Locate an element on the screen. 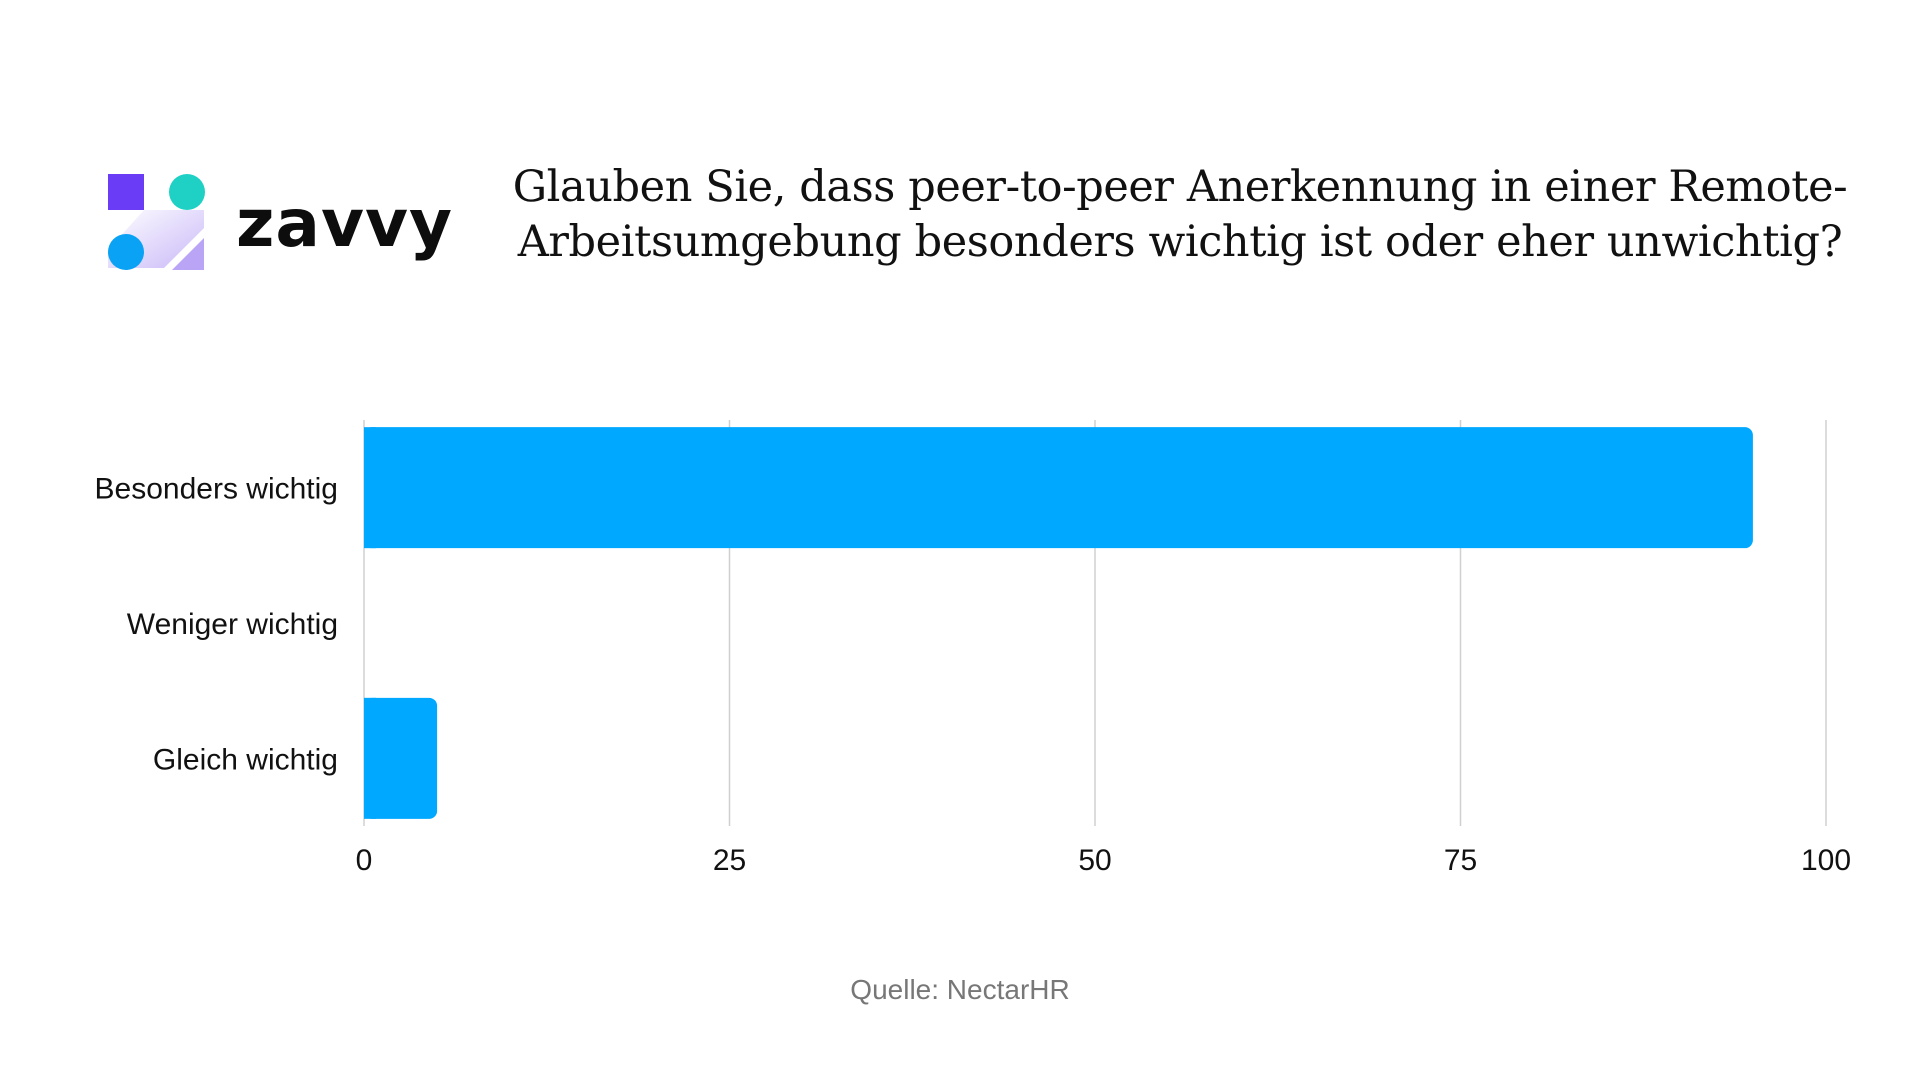 This screenshot has width=1920, height=1080. x-tick-label: 100 is located at coordinates (1826, 860).